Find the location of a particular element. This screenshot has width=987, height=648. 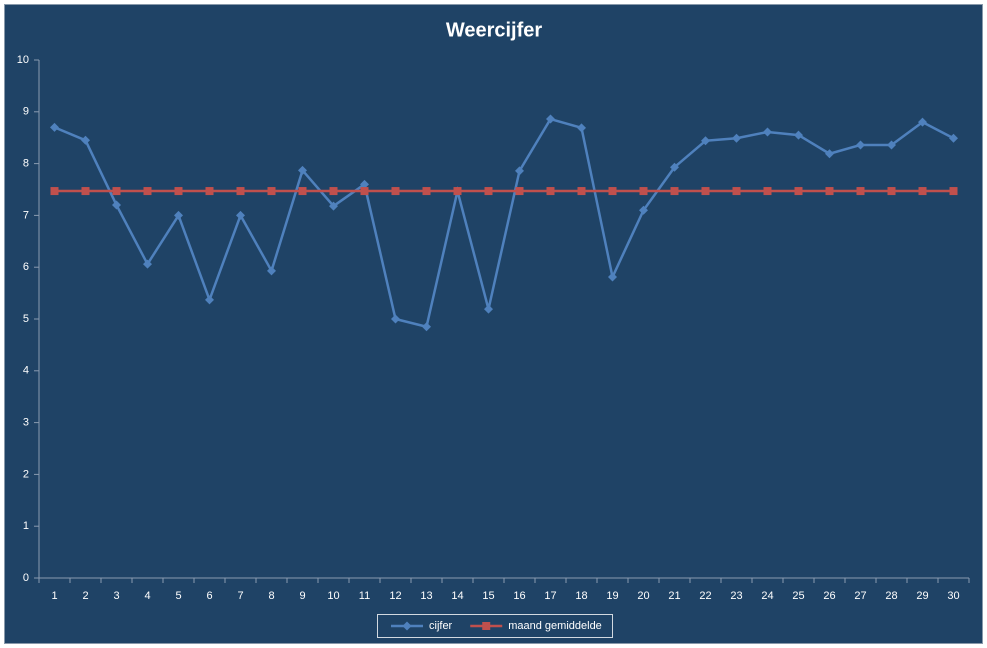

y-tick-label: 8 is located at coordinates (26, 164).